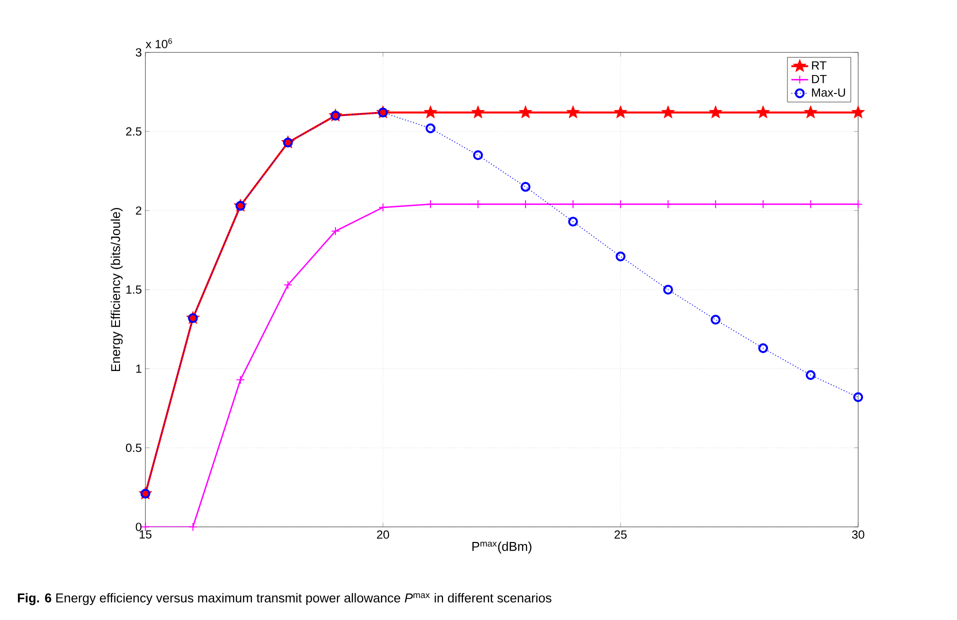 The image size is (957, 620). Describe the element at coordinates (858, 534) in the screenshot. I see `x-tick-label: 30` at that location.